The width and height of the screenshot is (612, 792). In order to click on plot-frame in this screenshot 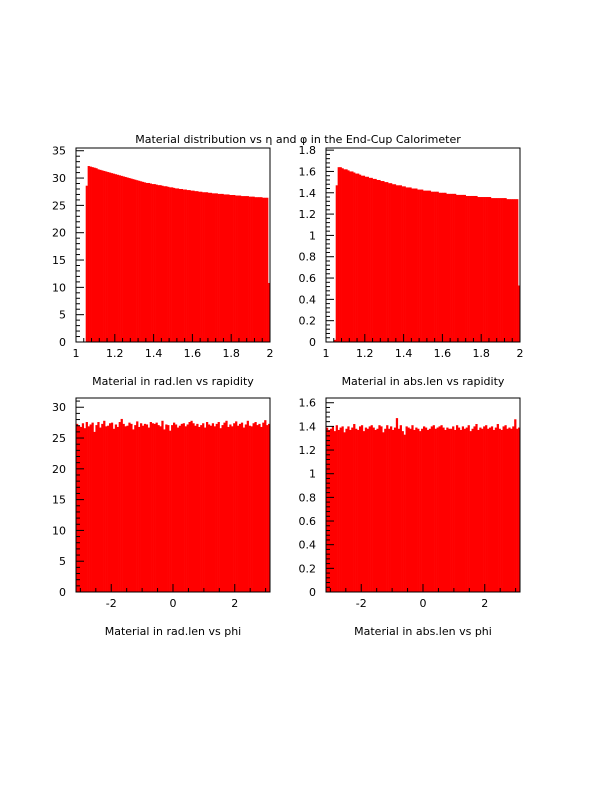, I will do `click(173, 245)`.